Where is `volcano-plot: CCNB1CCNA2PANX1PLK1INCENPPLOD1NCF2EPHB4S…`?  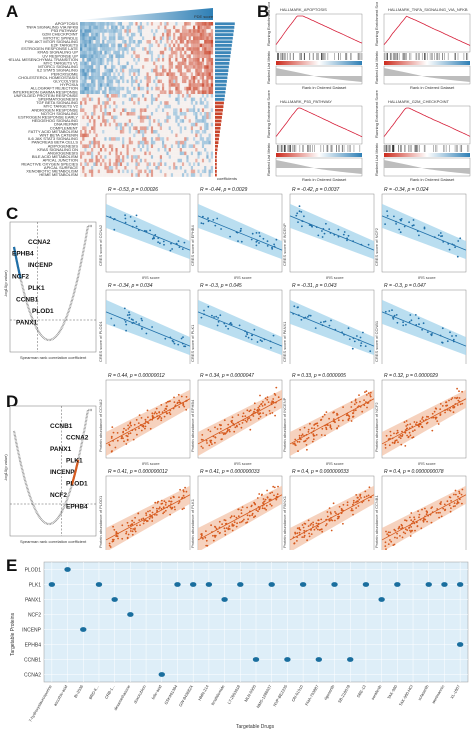 volcano-plot: CCNB1CCNA2PANX1PLK1INCENPPLOD1NCF2EPHB4S… is located at coordinates (50, 474).